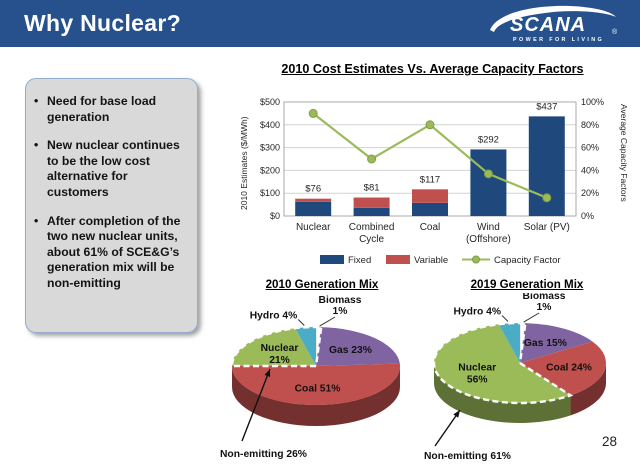 Image resolution: width=640 pixels, height=470 pixels. Describe the element at coordinates (488, 227) in the screenshot. I see `svg-text: Wind` at that location.